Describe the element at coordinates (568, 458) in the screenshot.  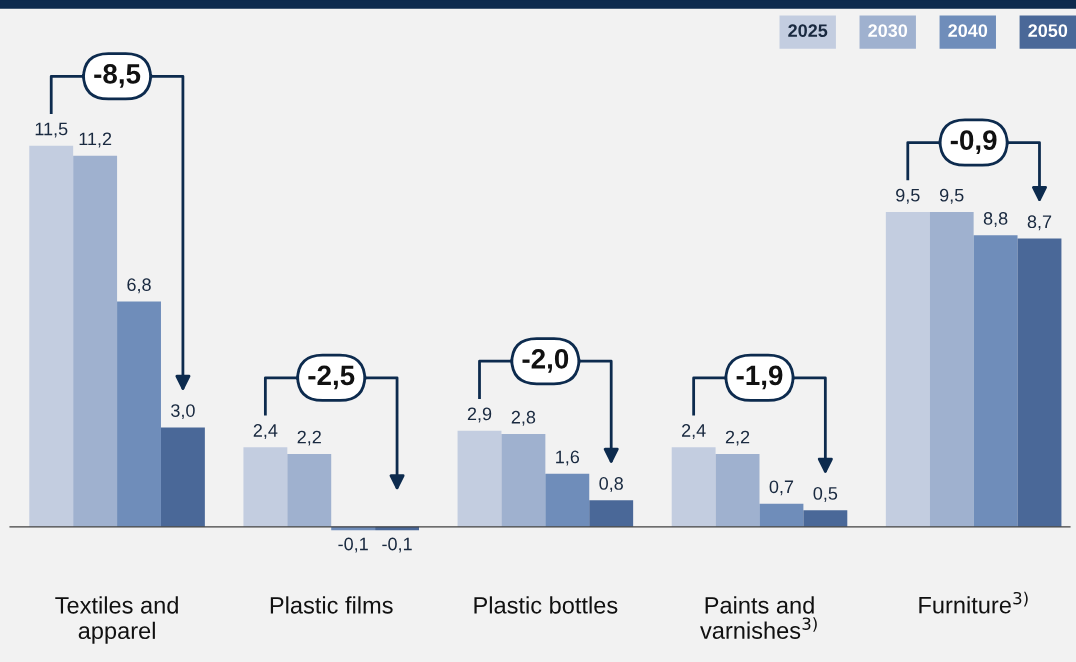
I see `data-label: 1,6` at that location.